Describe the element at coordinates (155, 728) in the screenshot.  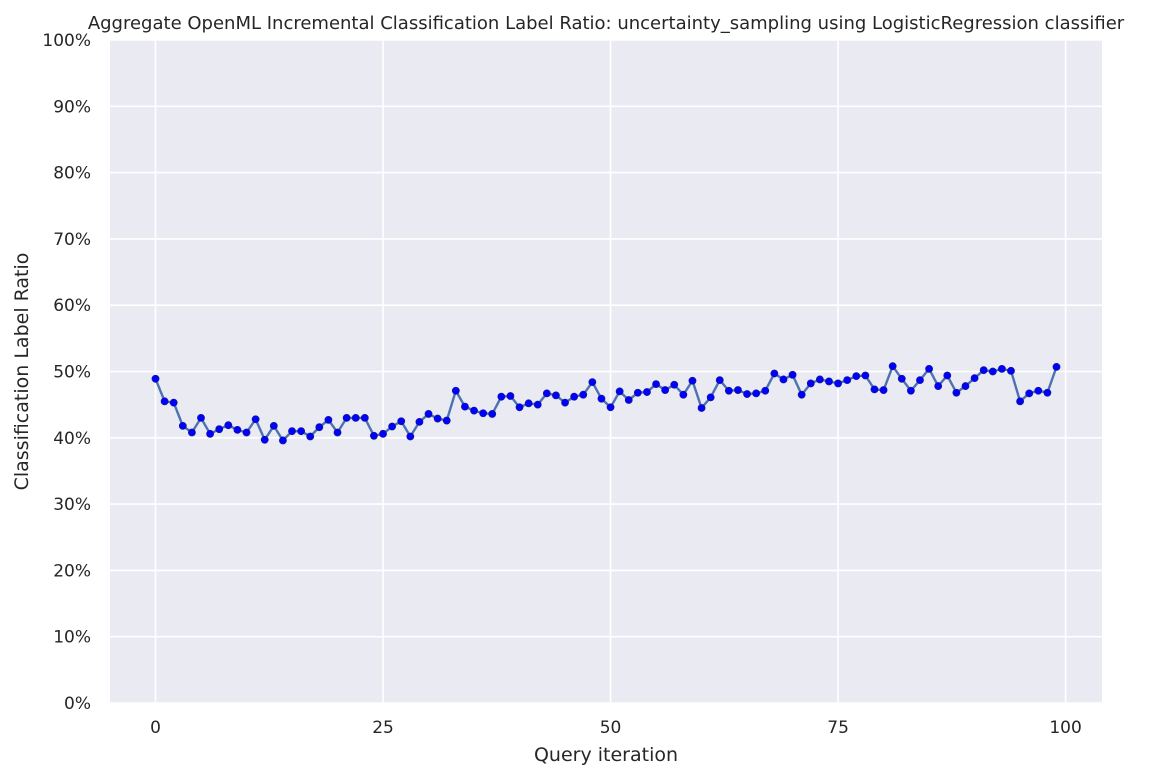
I see `x-tick-label: 0` at that location.